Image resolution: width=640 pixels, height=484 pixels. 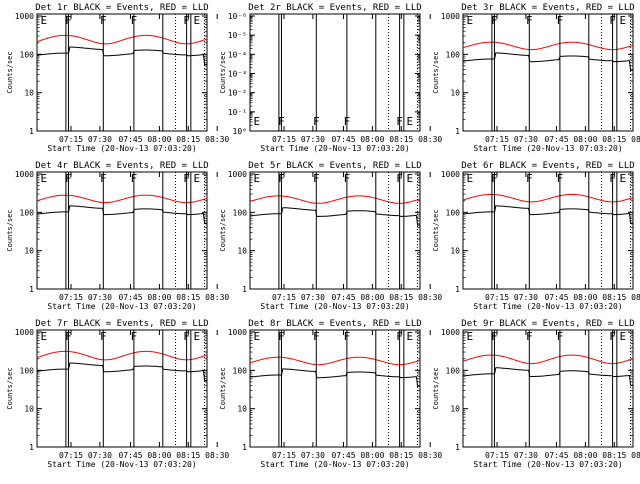 I want to click on x-tick-label: 08:30, so click(x=430, y=455).